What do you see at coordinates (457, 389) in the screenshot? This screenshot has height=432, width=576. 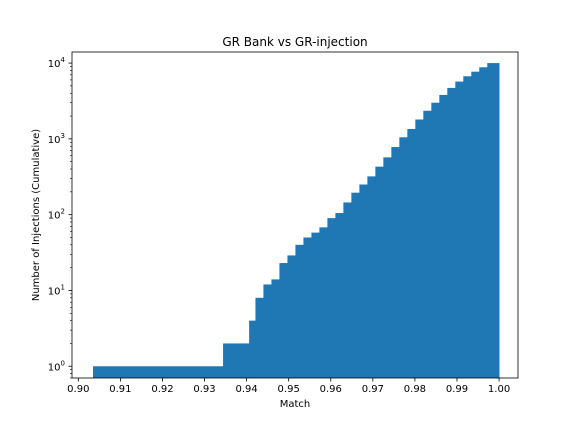 I see `x-tick-label: 0.99` at bounding box center [457, 389].